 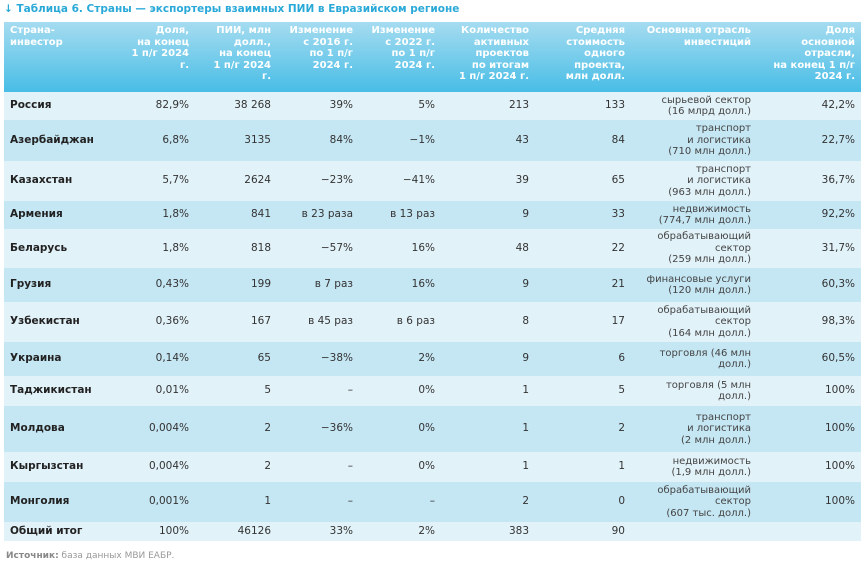 What do you see at coordinates (488, 531) in the screenshot?
I see `cell-projects: 383` at bounding box center [488, 531].